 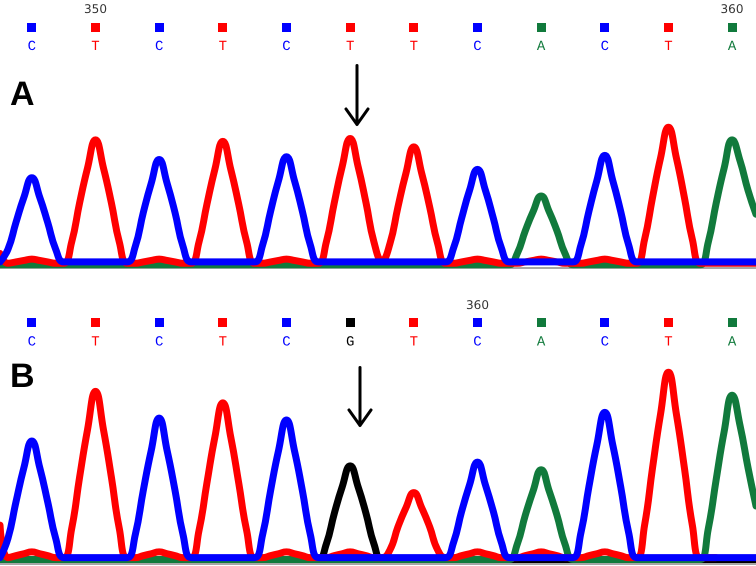 What do you see at coordinates (350, 342) in the screenshot?
I see `x-tick-label: G` at bounding box center [350, 342].